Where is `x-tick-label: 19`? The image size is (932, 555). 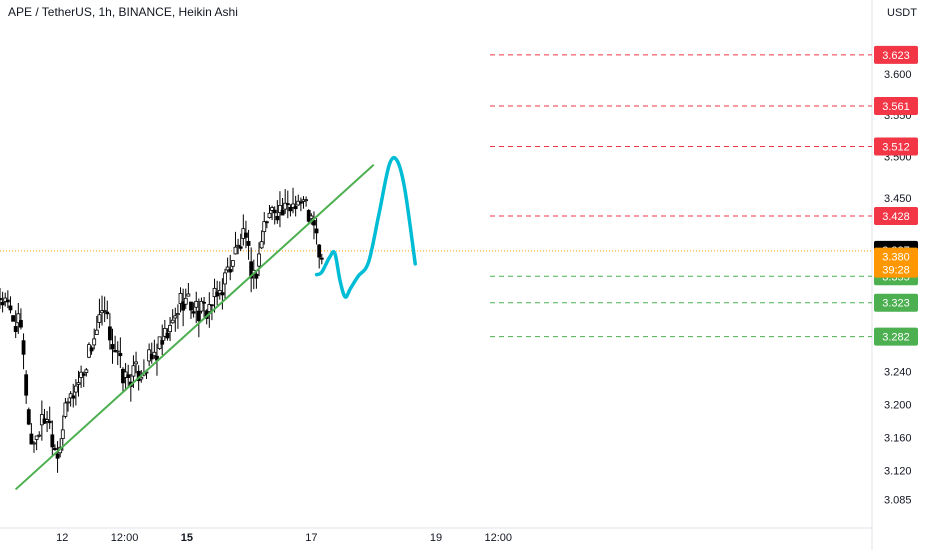
x-tick-label: 19 is located at coordinates (436, 538).